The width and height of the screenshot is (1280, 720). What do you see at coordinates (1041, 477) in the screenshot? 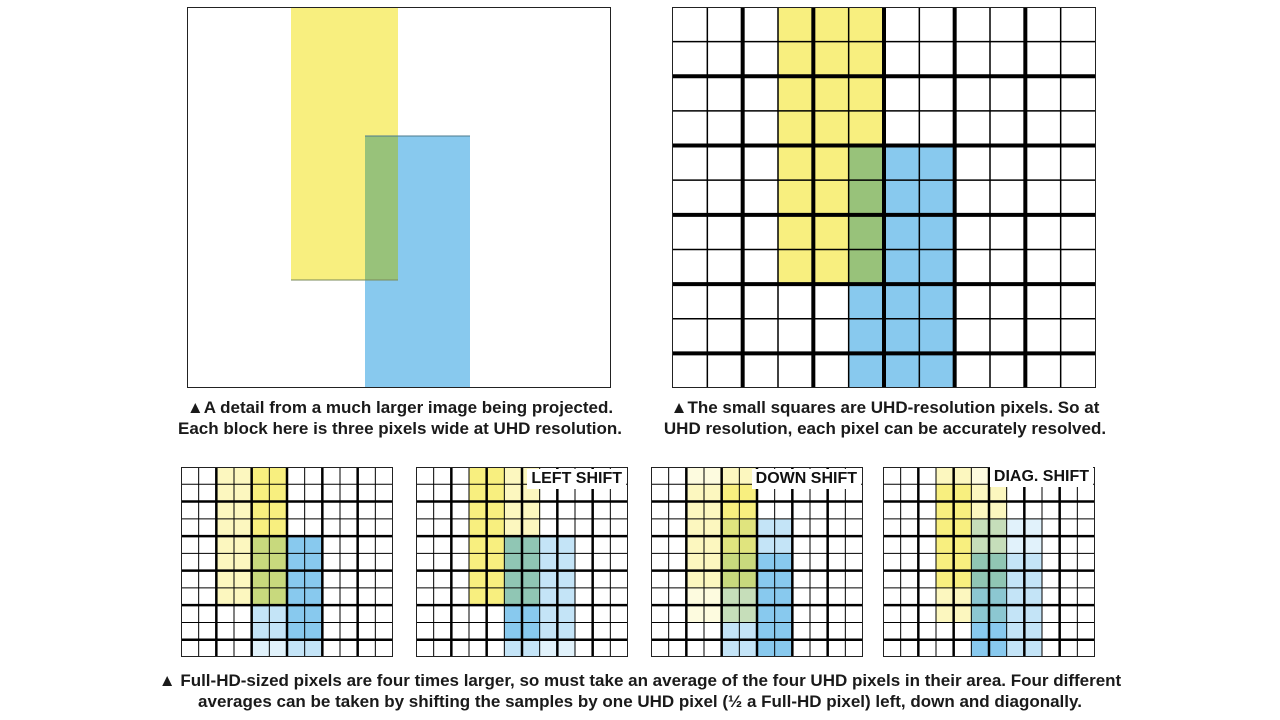
I see `diag-shift-label: DIAG. SHIFT` at bounding box center [1041, 477].